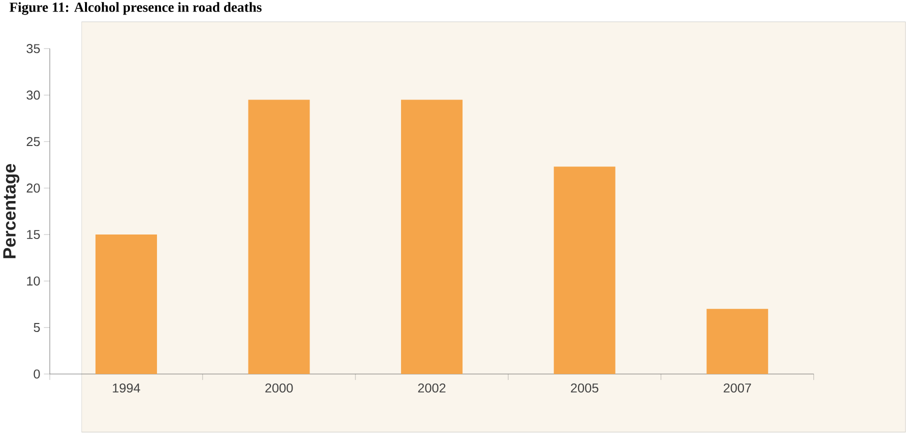 This screenshot has width=906, height=433. I want to click on x-tick-label: 2007, so click(737, 388).